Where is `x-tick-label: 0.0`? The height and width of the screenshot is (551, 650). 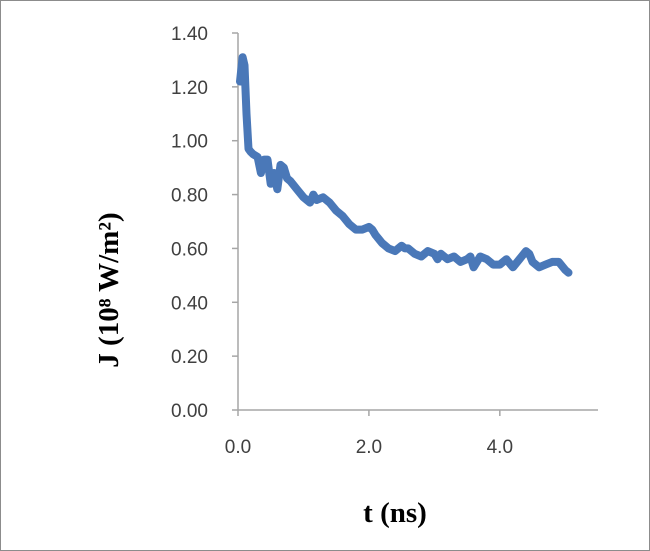 x-tick-label: 0.0 is located at coordinates (238, 447).